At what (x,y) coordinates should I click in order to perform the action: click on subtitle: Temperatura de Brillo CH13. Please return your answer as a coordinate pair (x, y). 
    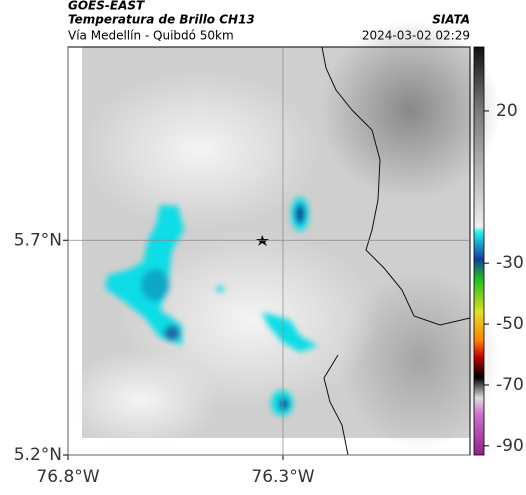
    Looking at the image, I should click on (161, 20).